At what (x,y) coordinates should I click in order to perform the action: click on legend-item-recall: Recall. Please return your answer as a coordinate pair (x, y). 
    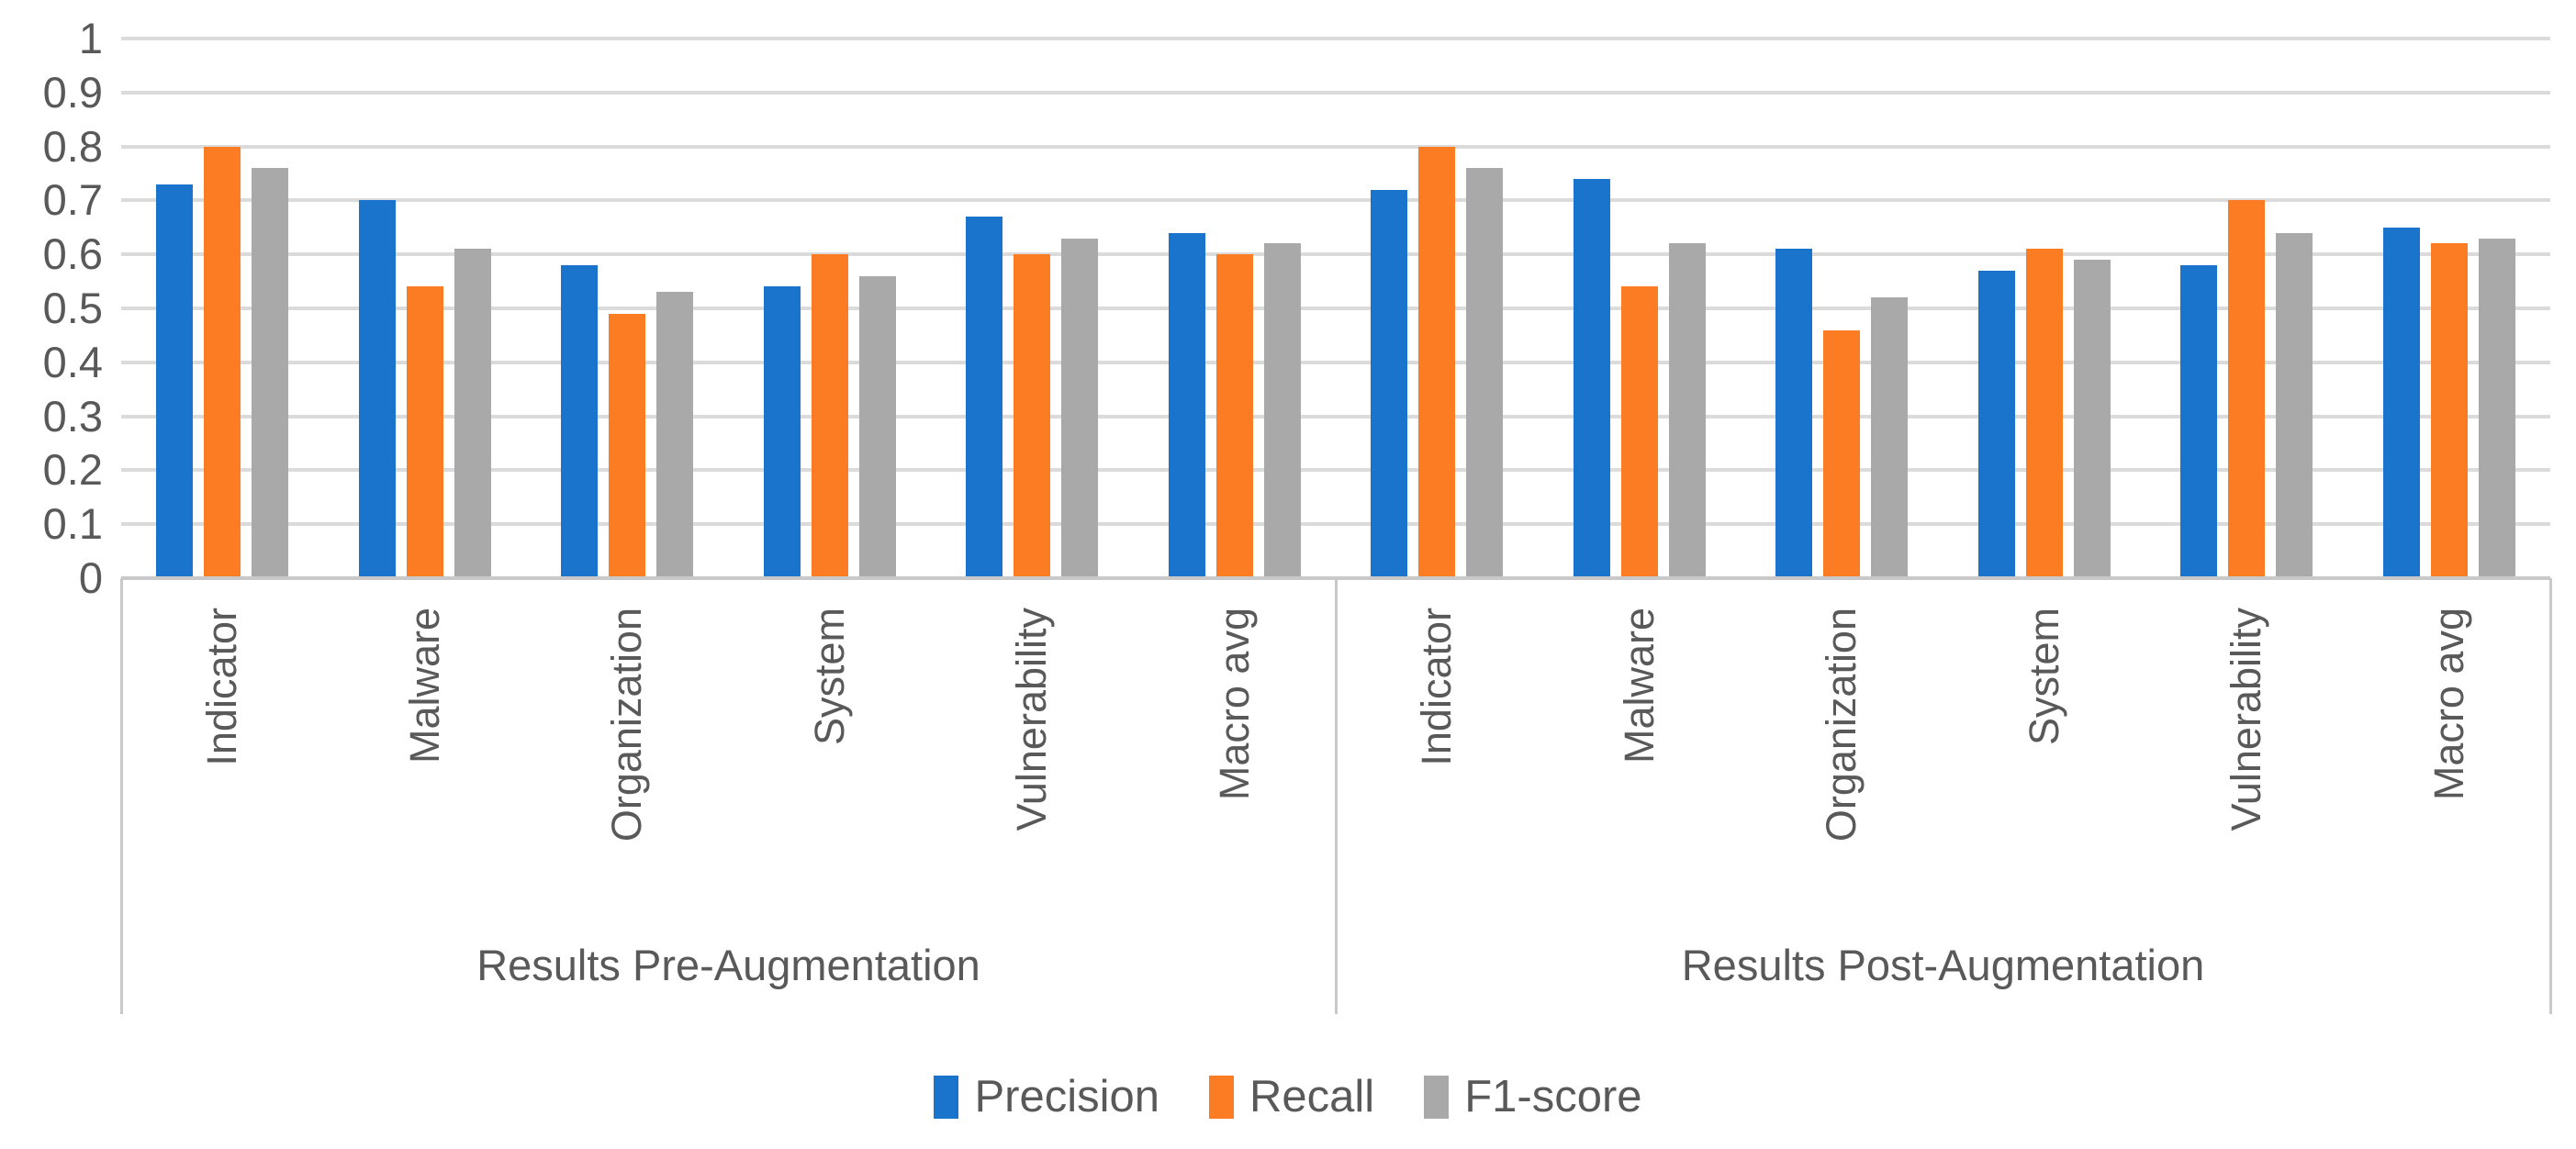
    Looking at the image, I should click on (1291, 1096).